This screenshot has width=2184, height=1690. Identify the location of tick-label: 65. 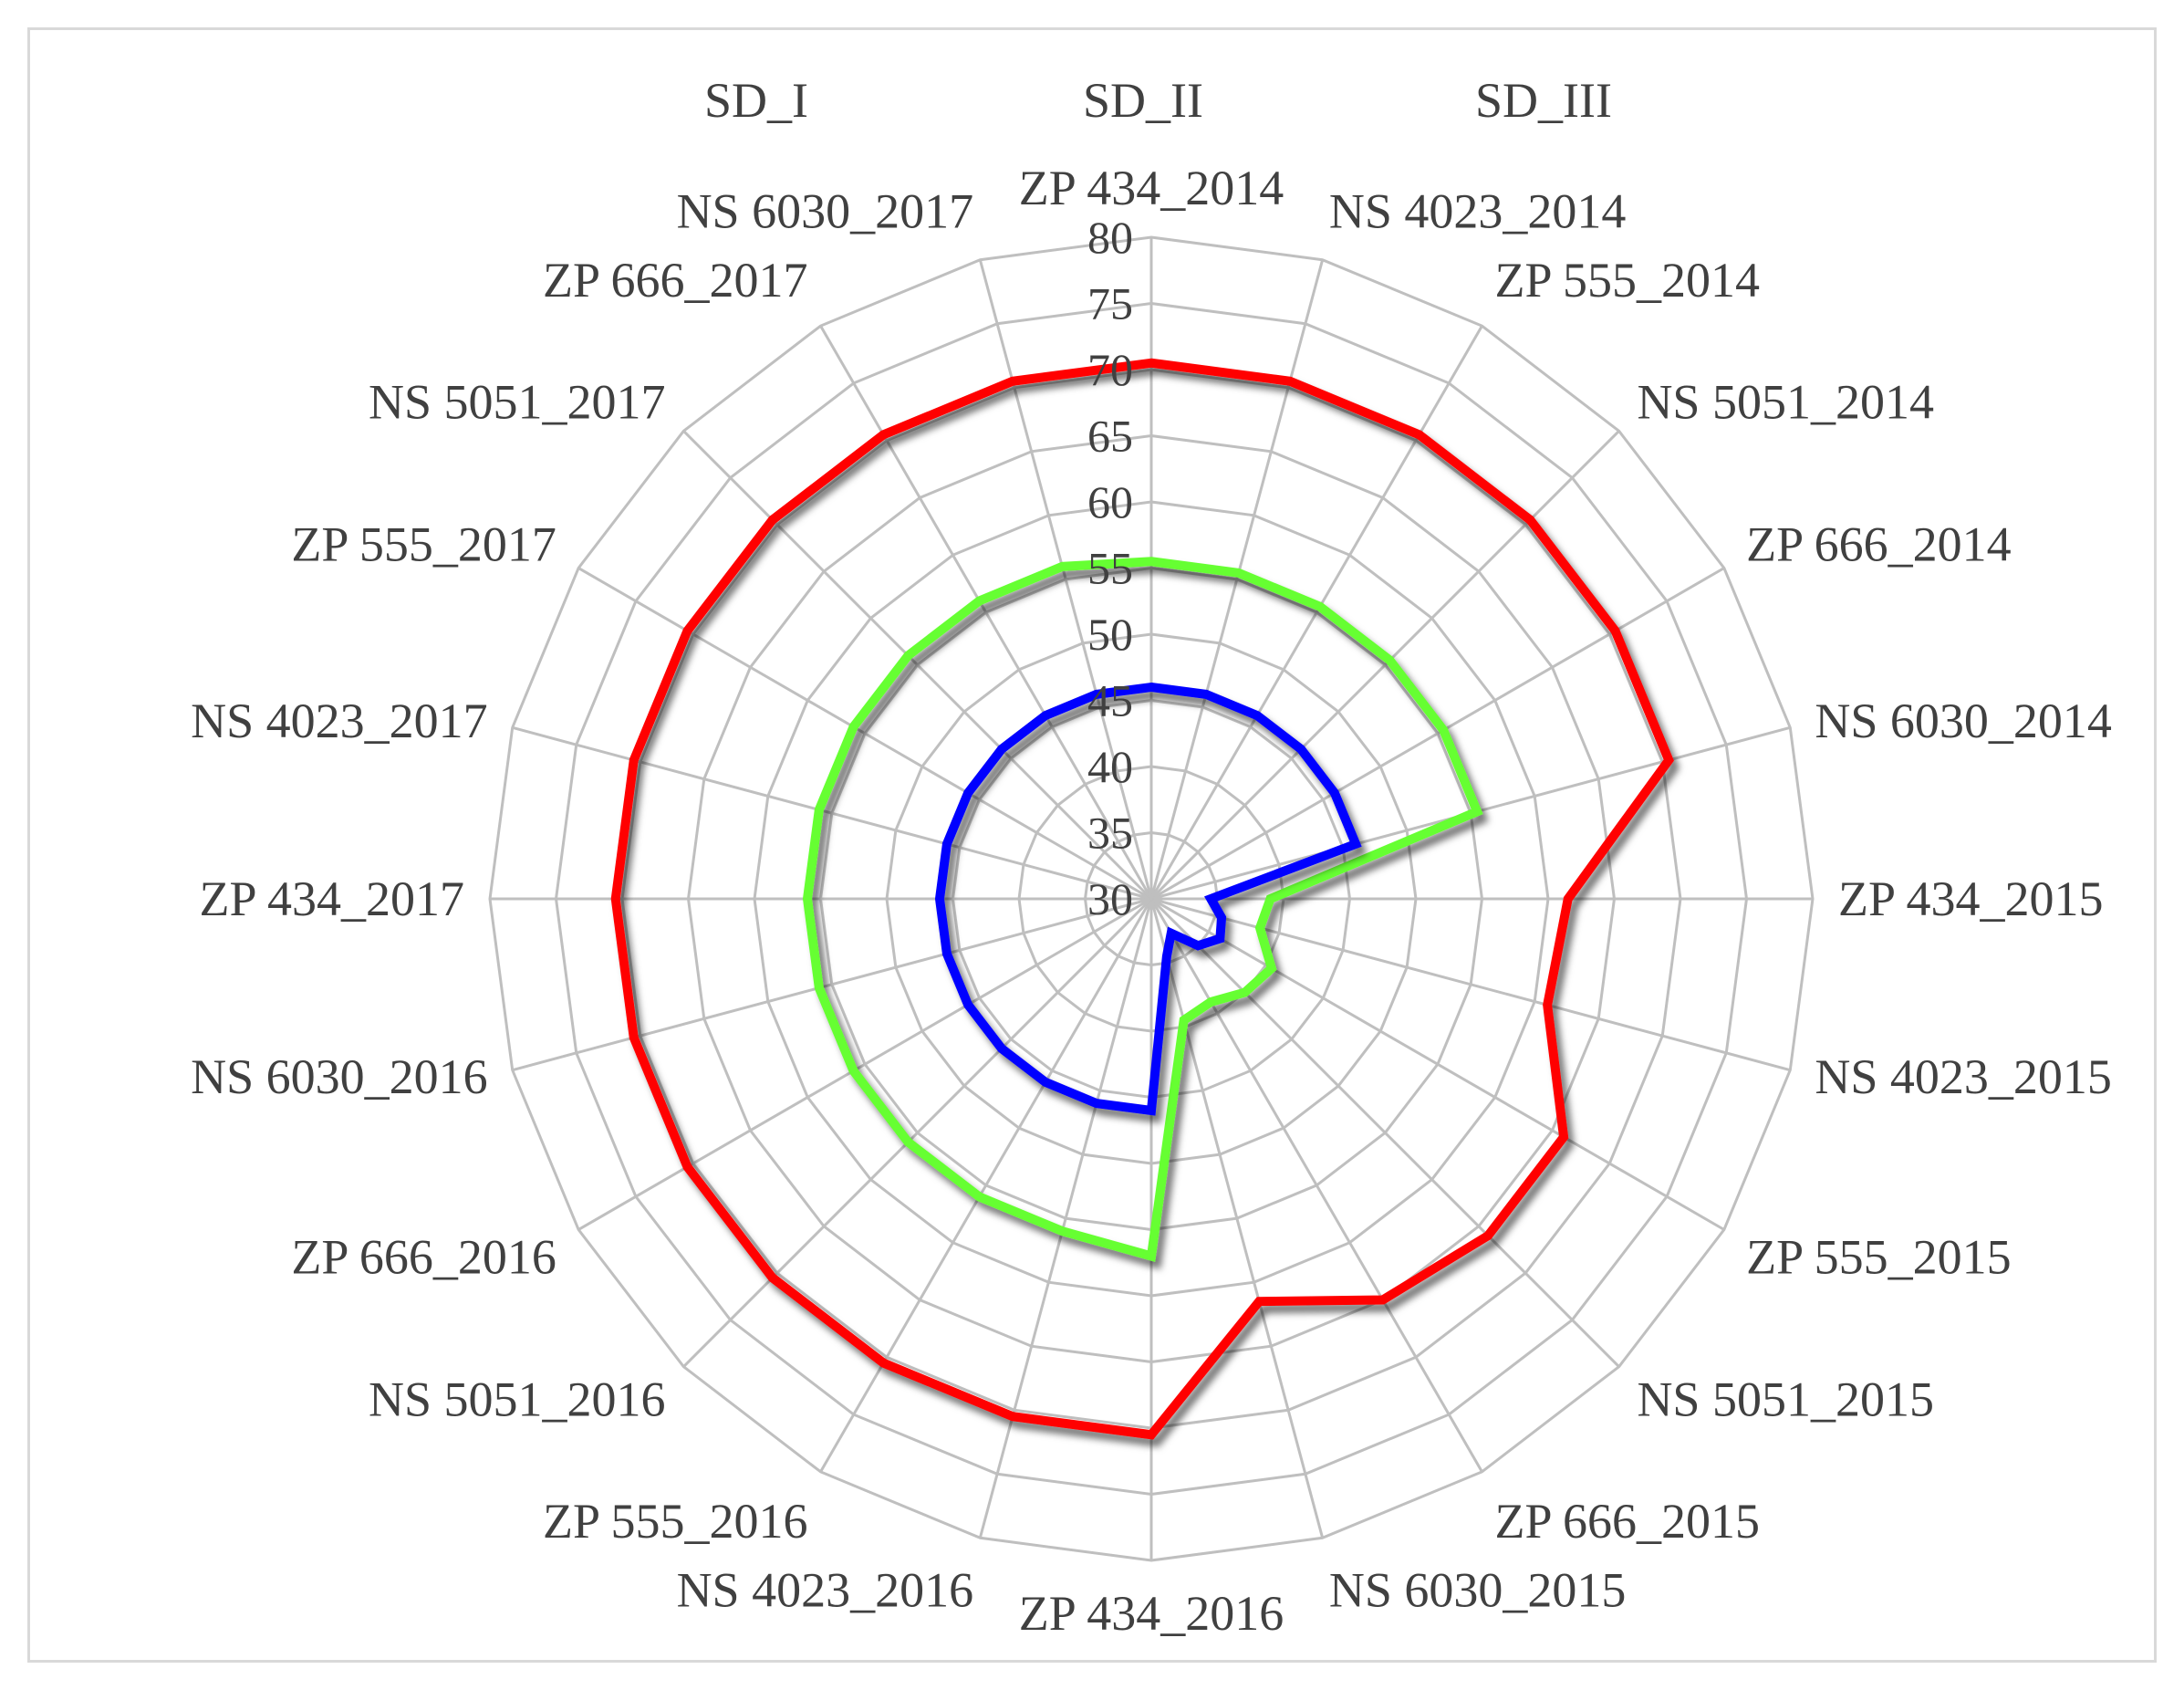
(1110, 436).